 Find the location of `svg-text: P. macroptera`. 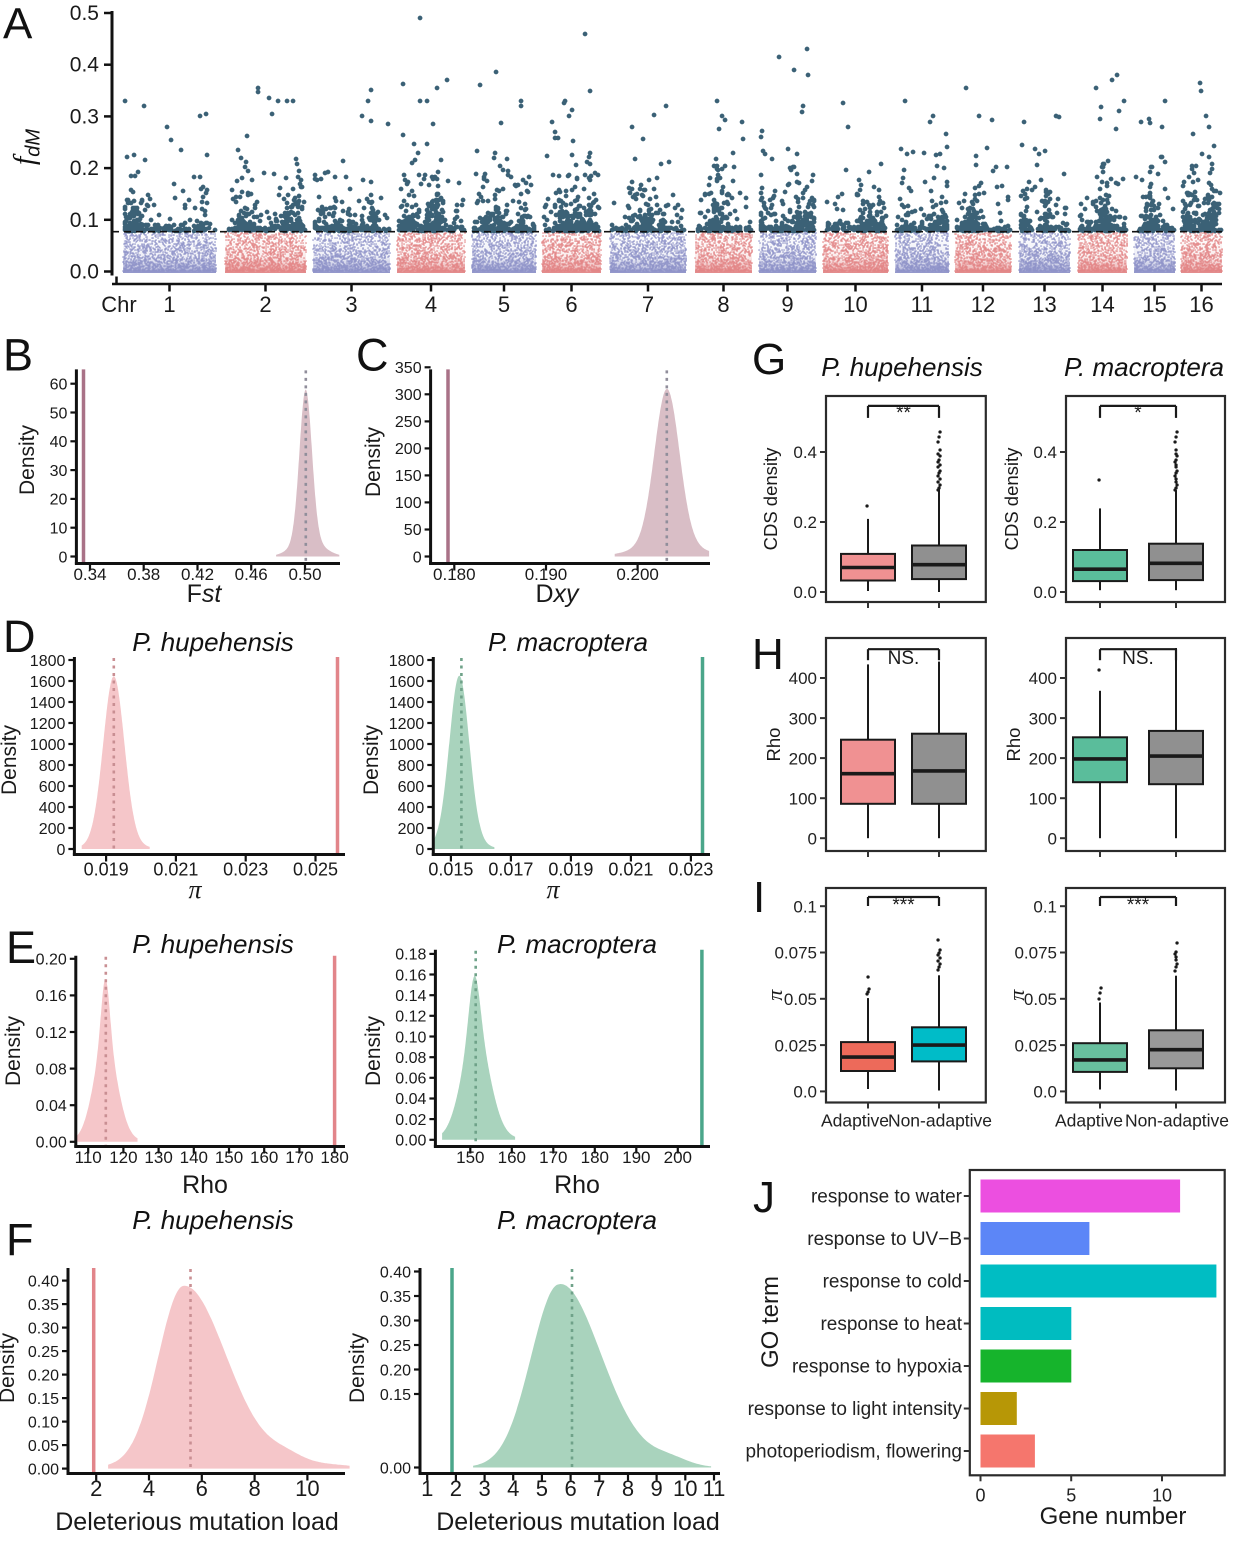

svg-text: P. macroptera is located at coordinates (568, 642).